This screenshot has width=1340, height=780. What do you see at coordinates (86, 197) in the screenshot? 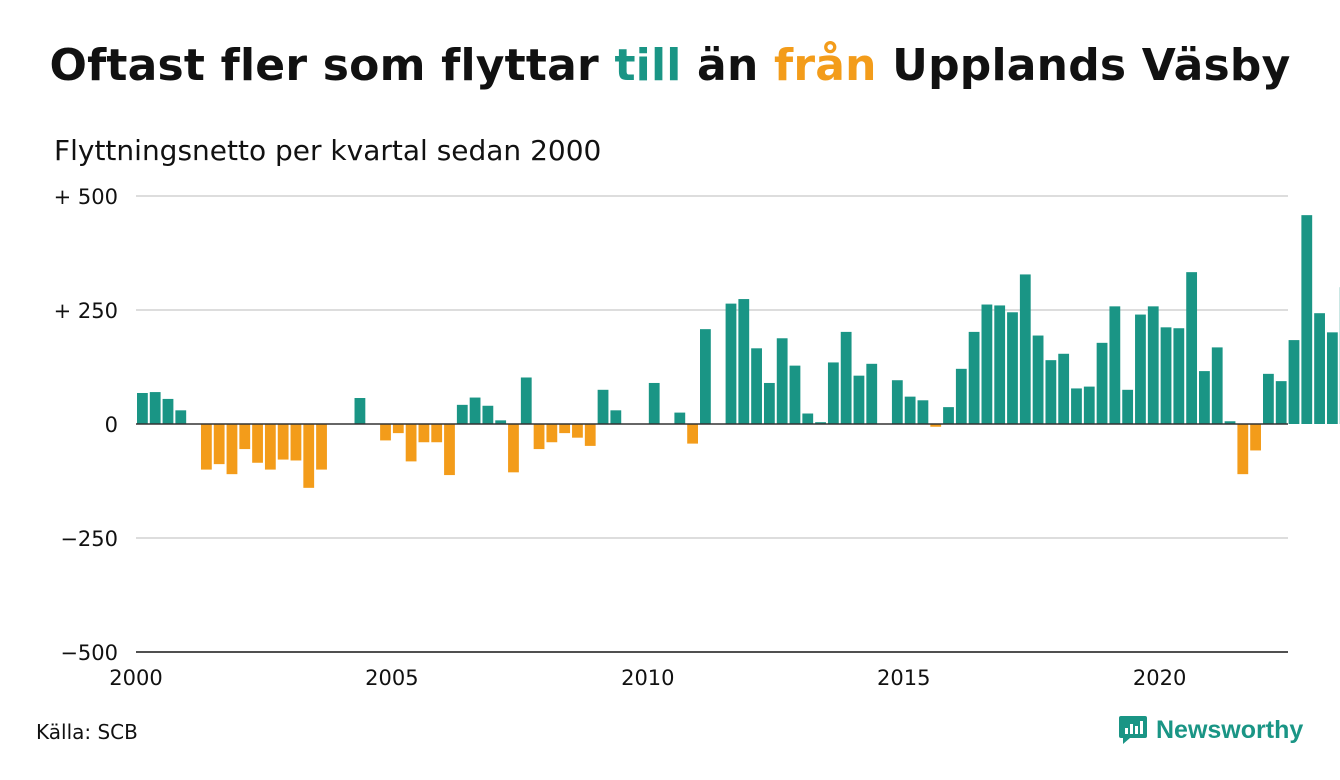
I see `y-tick-label: + 500` at bounding box center [86, 197].